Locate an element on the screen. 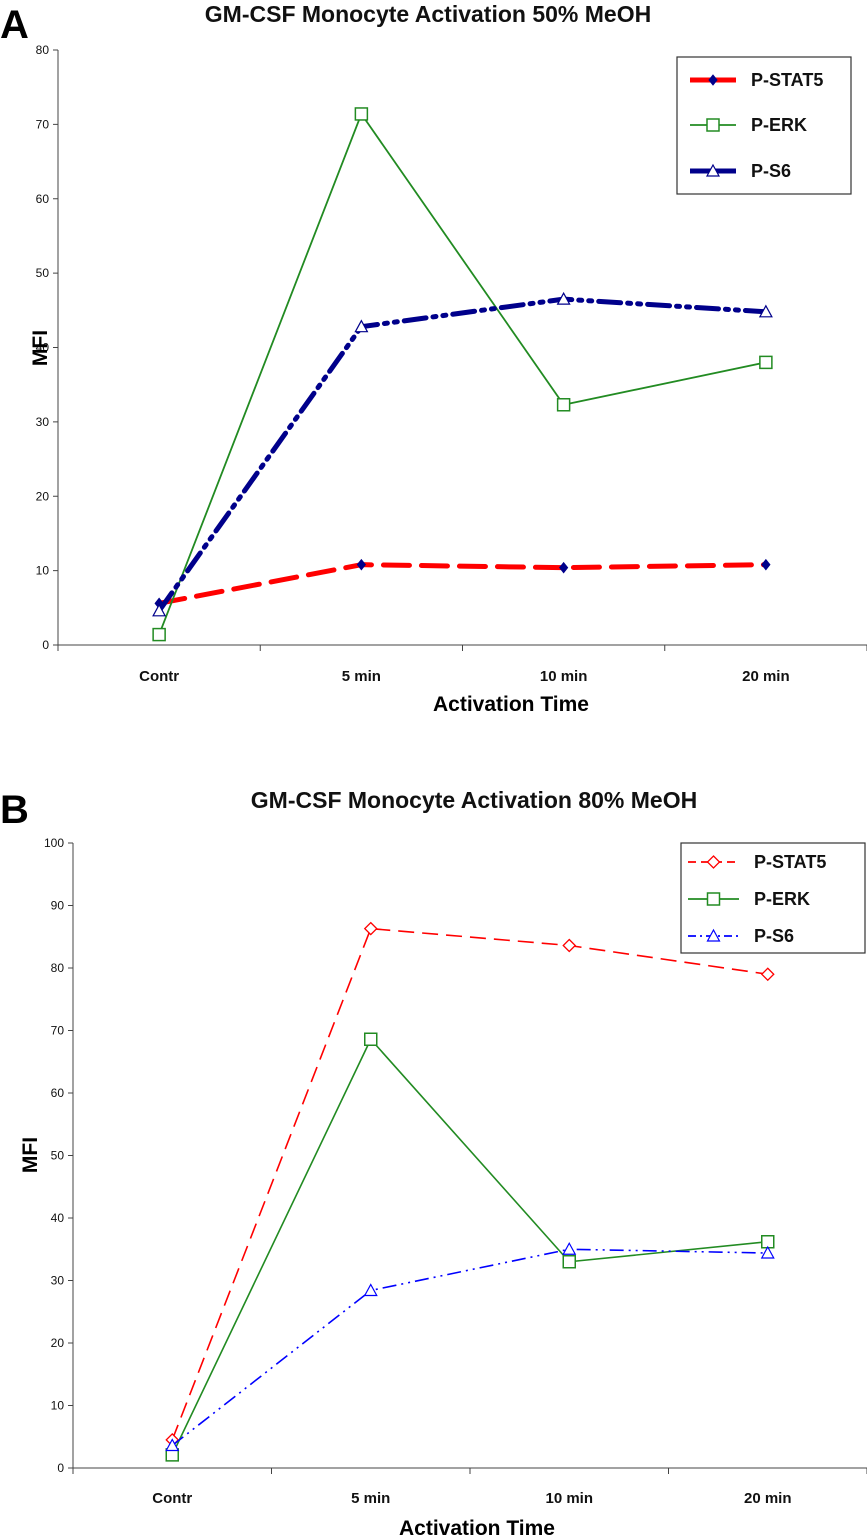 The width and height of the screenshot is (867, 1540). series-p-stat5 is located at coordinates (462, 584).